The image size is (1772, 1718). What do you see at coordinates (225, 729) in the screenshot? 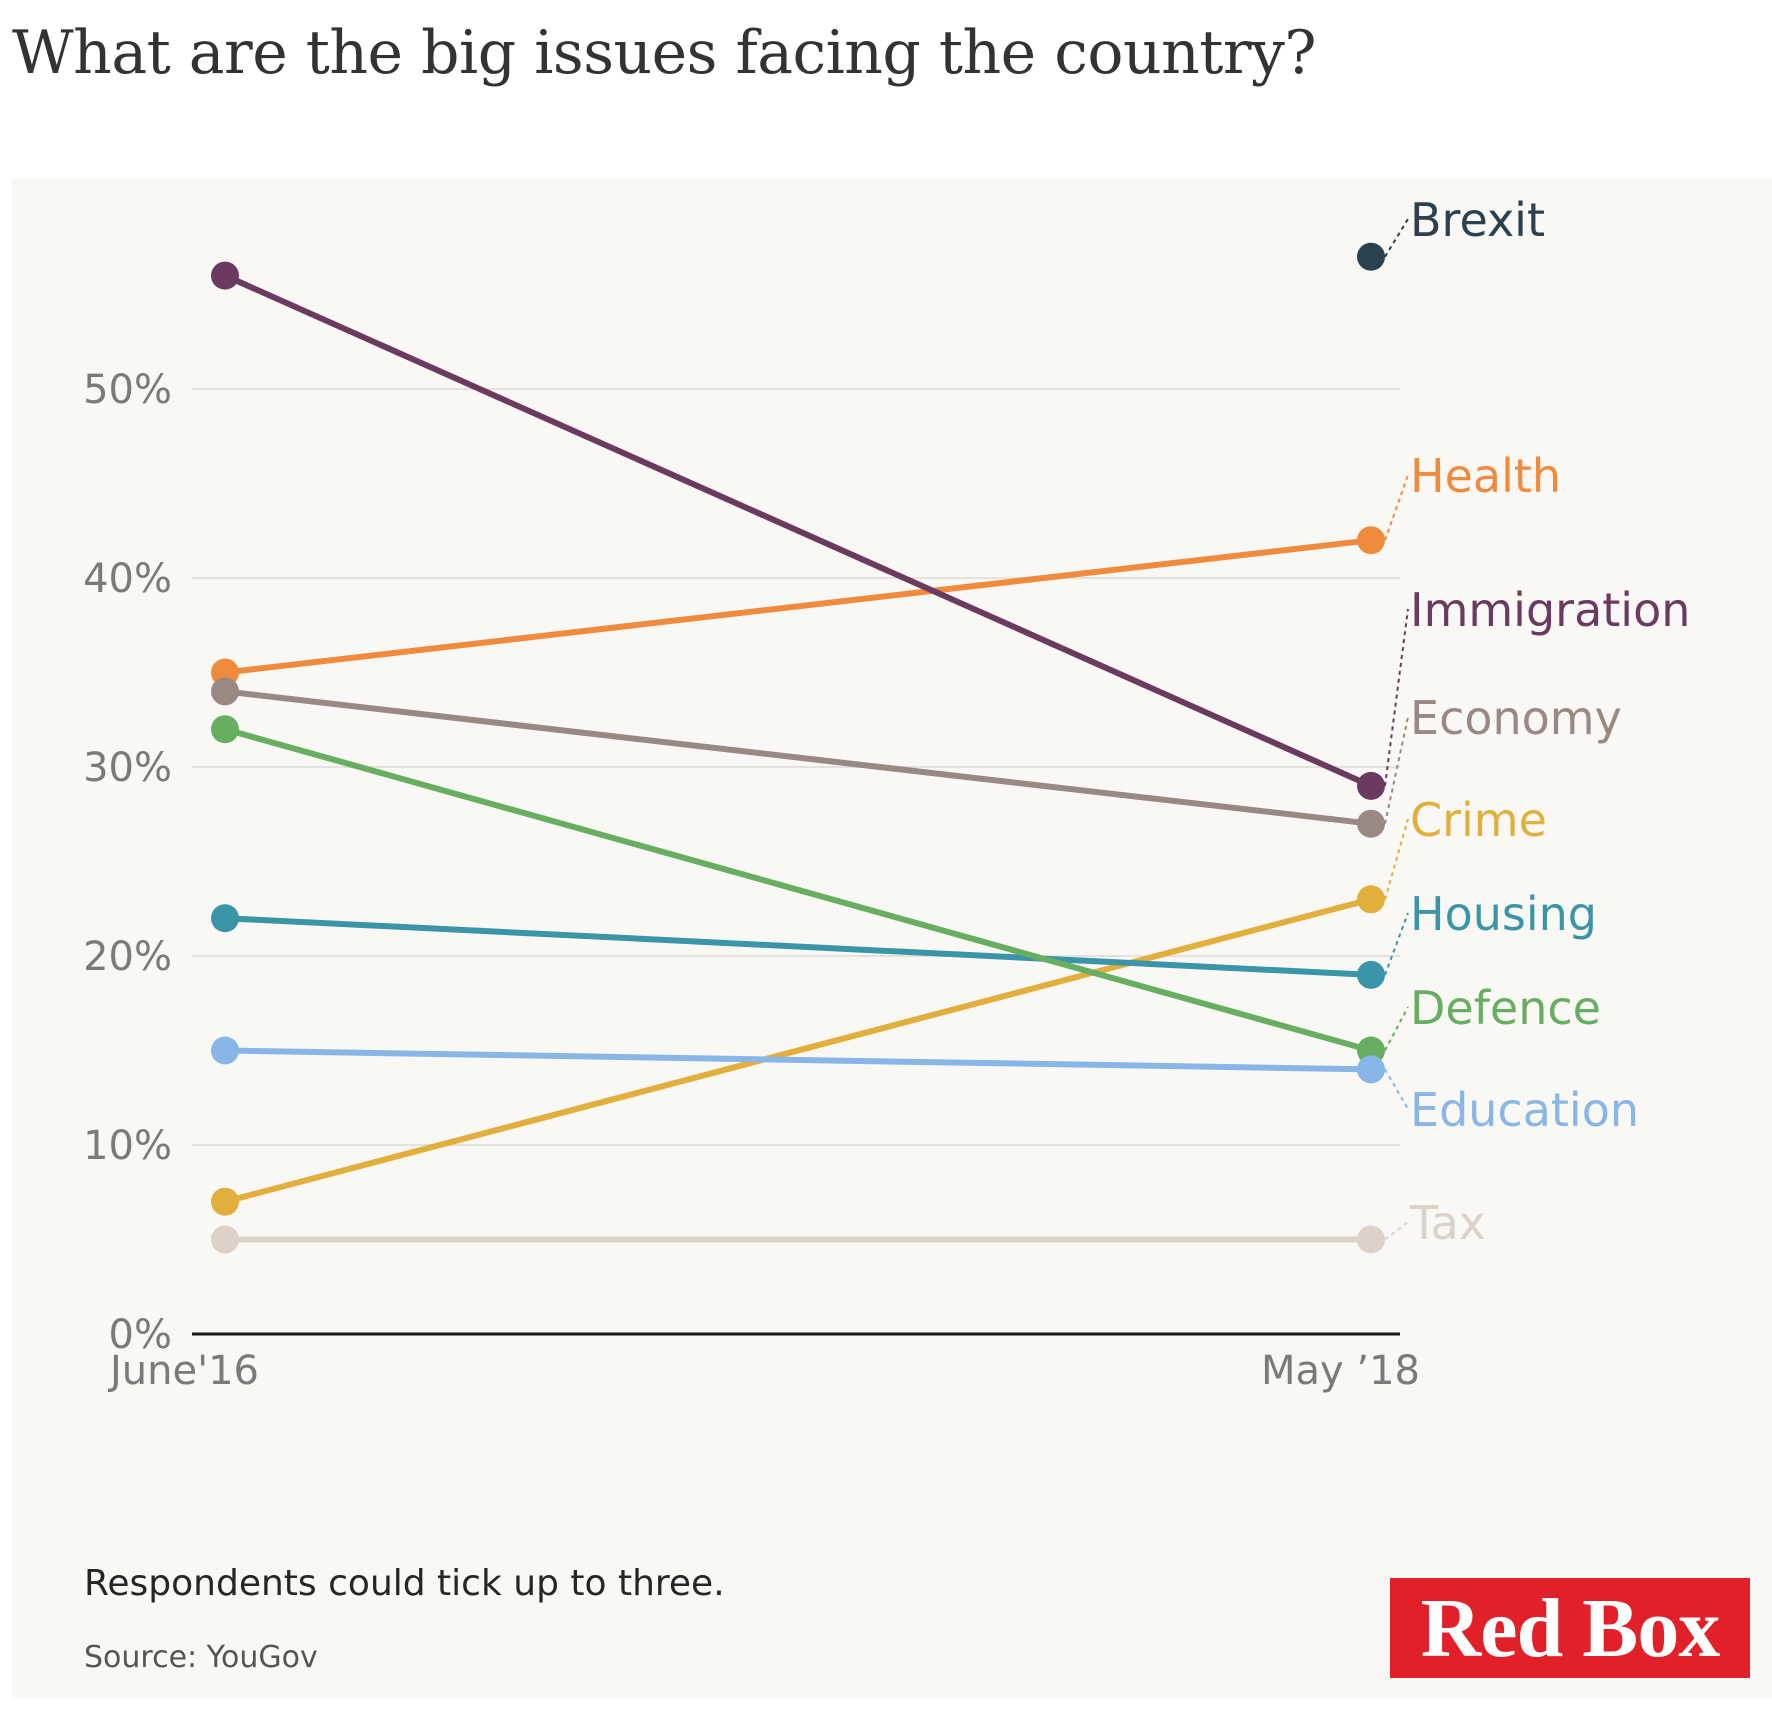
I see `defence-point` at bounding box center [225, 729].